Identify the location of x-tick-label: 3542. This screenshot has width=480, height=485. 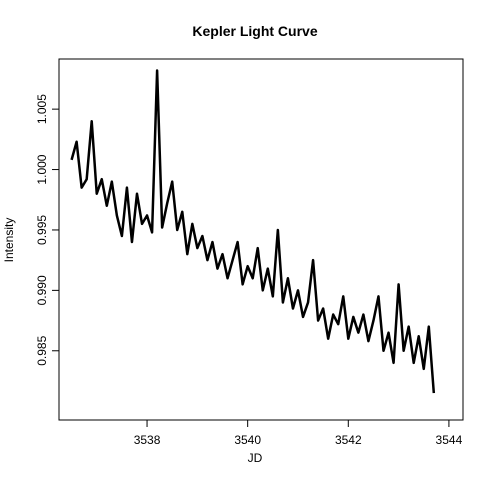
(348, 440).